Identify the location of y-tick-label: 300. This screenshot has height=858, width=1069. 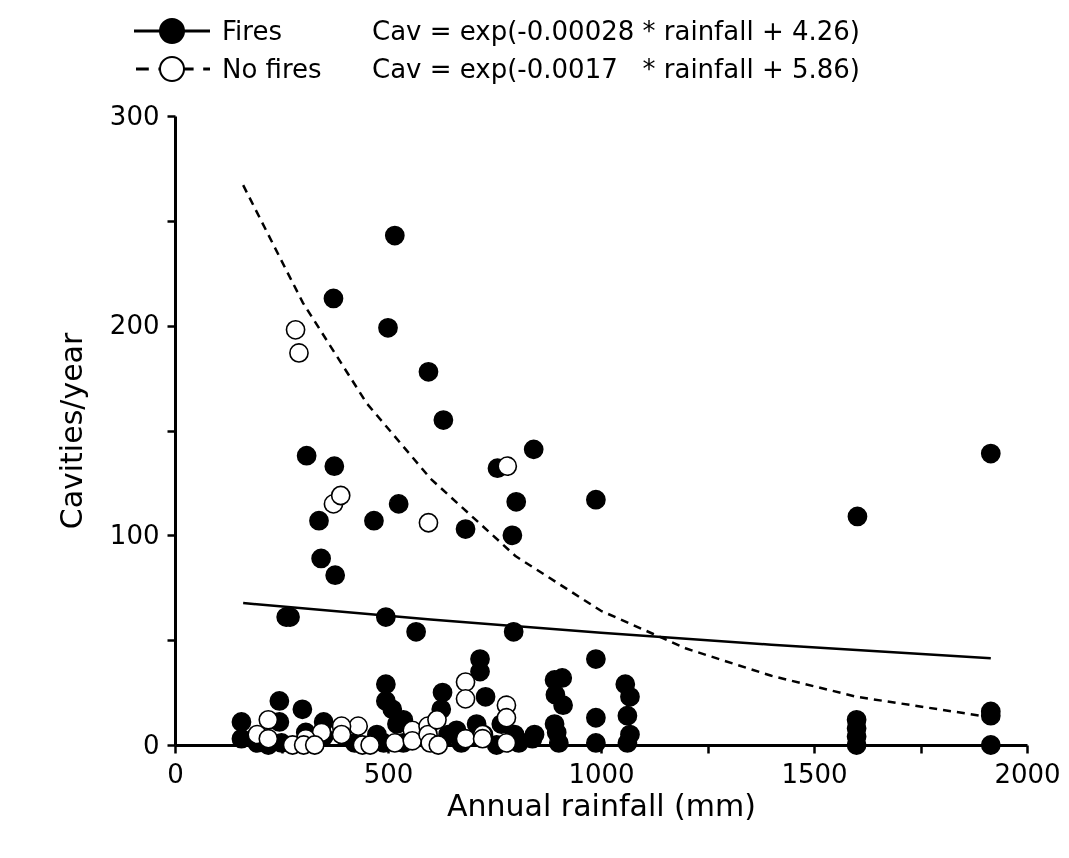
(134, 115).